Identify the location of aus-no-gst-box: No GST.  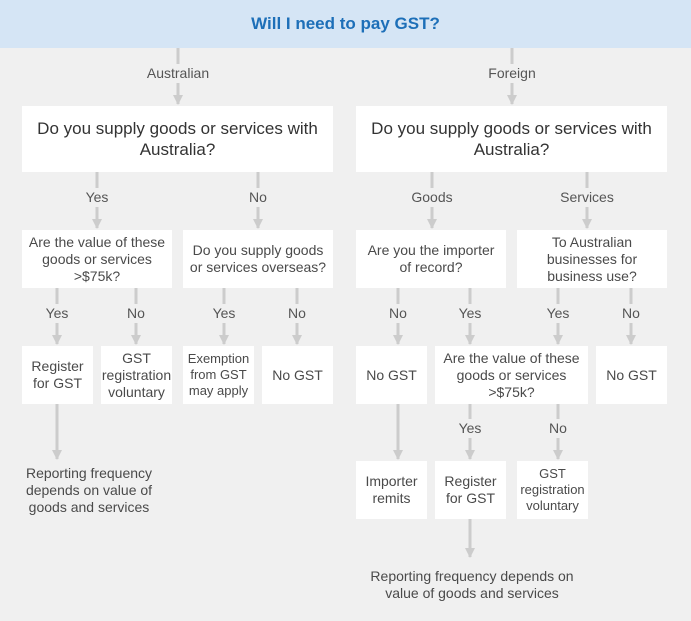
(297, 375).